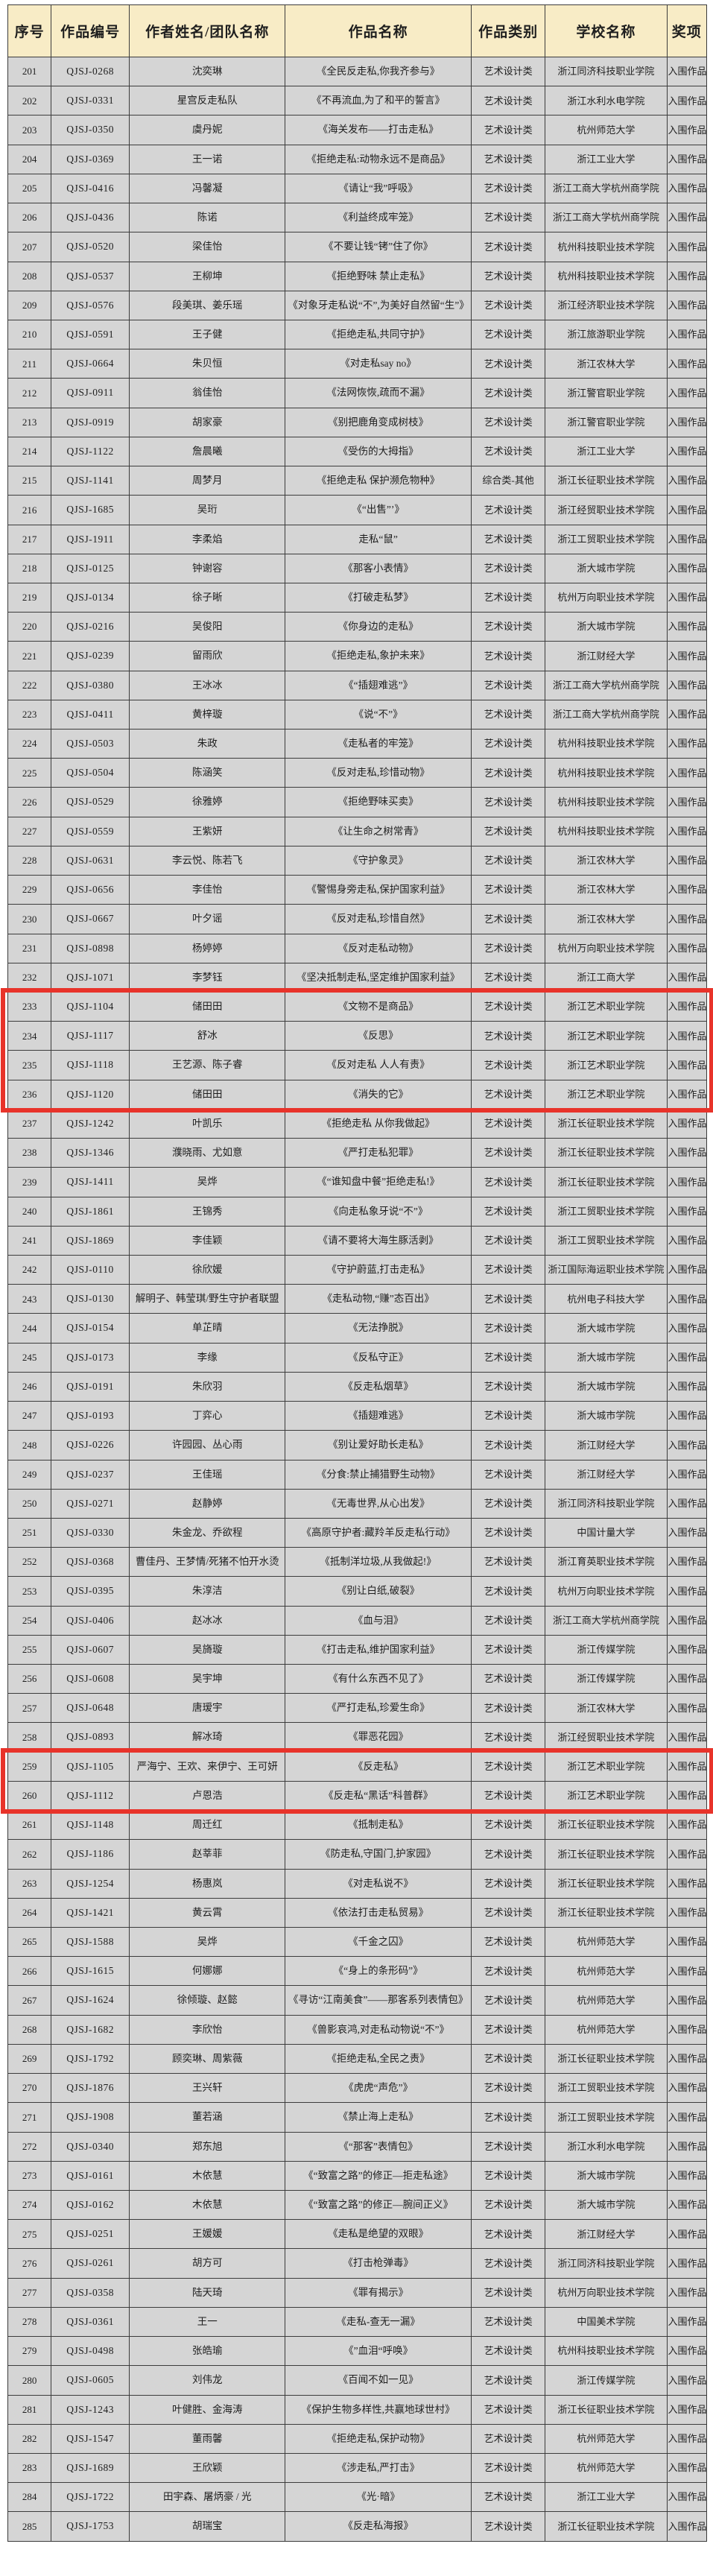 The image size is (713, 2576). Describe the element at coordinates (208, 2205) in the screenshot. I see `author-cell: 木依慧` at that location.